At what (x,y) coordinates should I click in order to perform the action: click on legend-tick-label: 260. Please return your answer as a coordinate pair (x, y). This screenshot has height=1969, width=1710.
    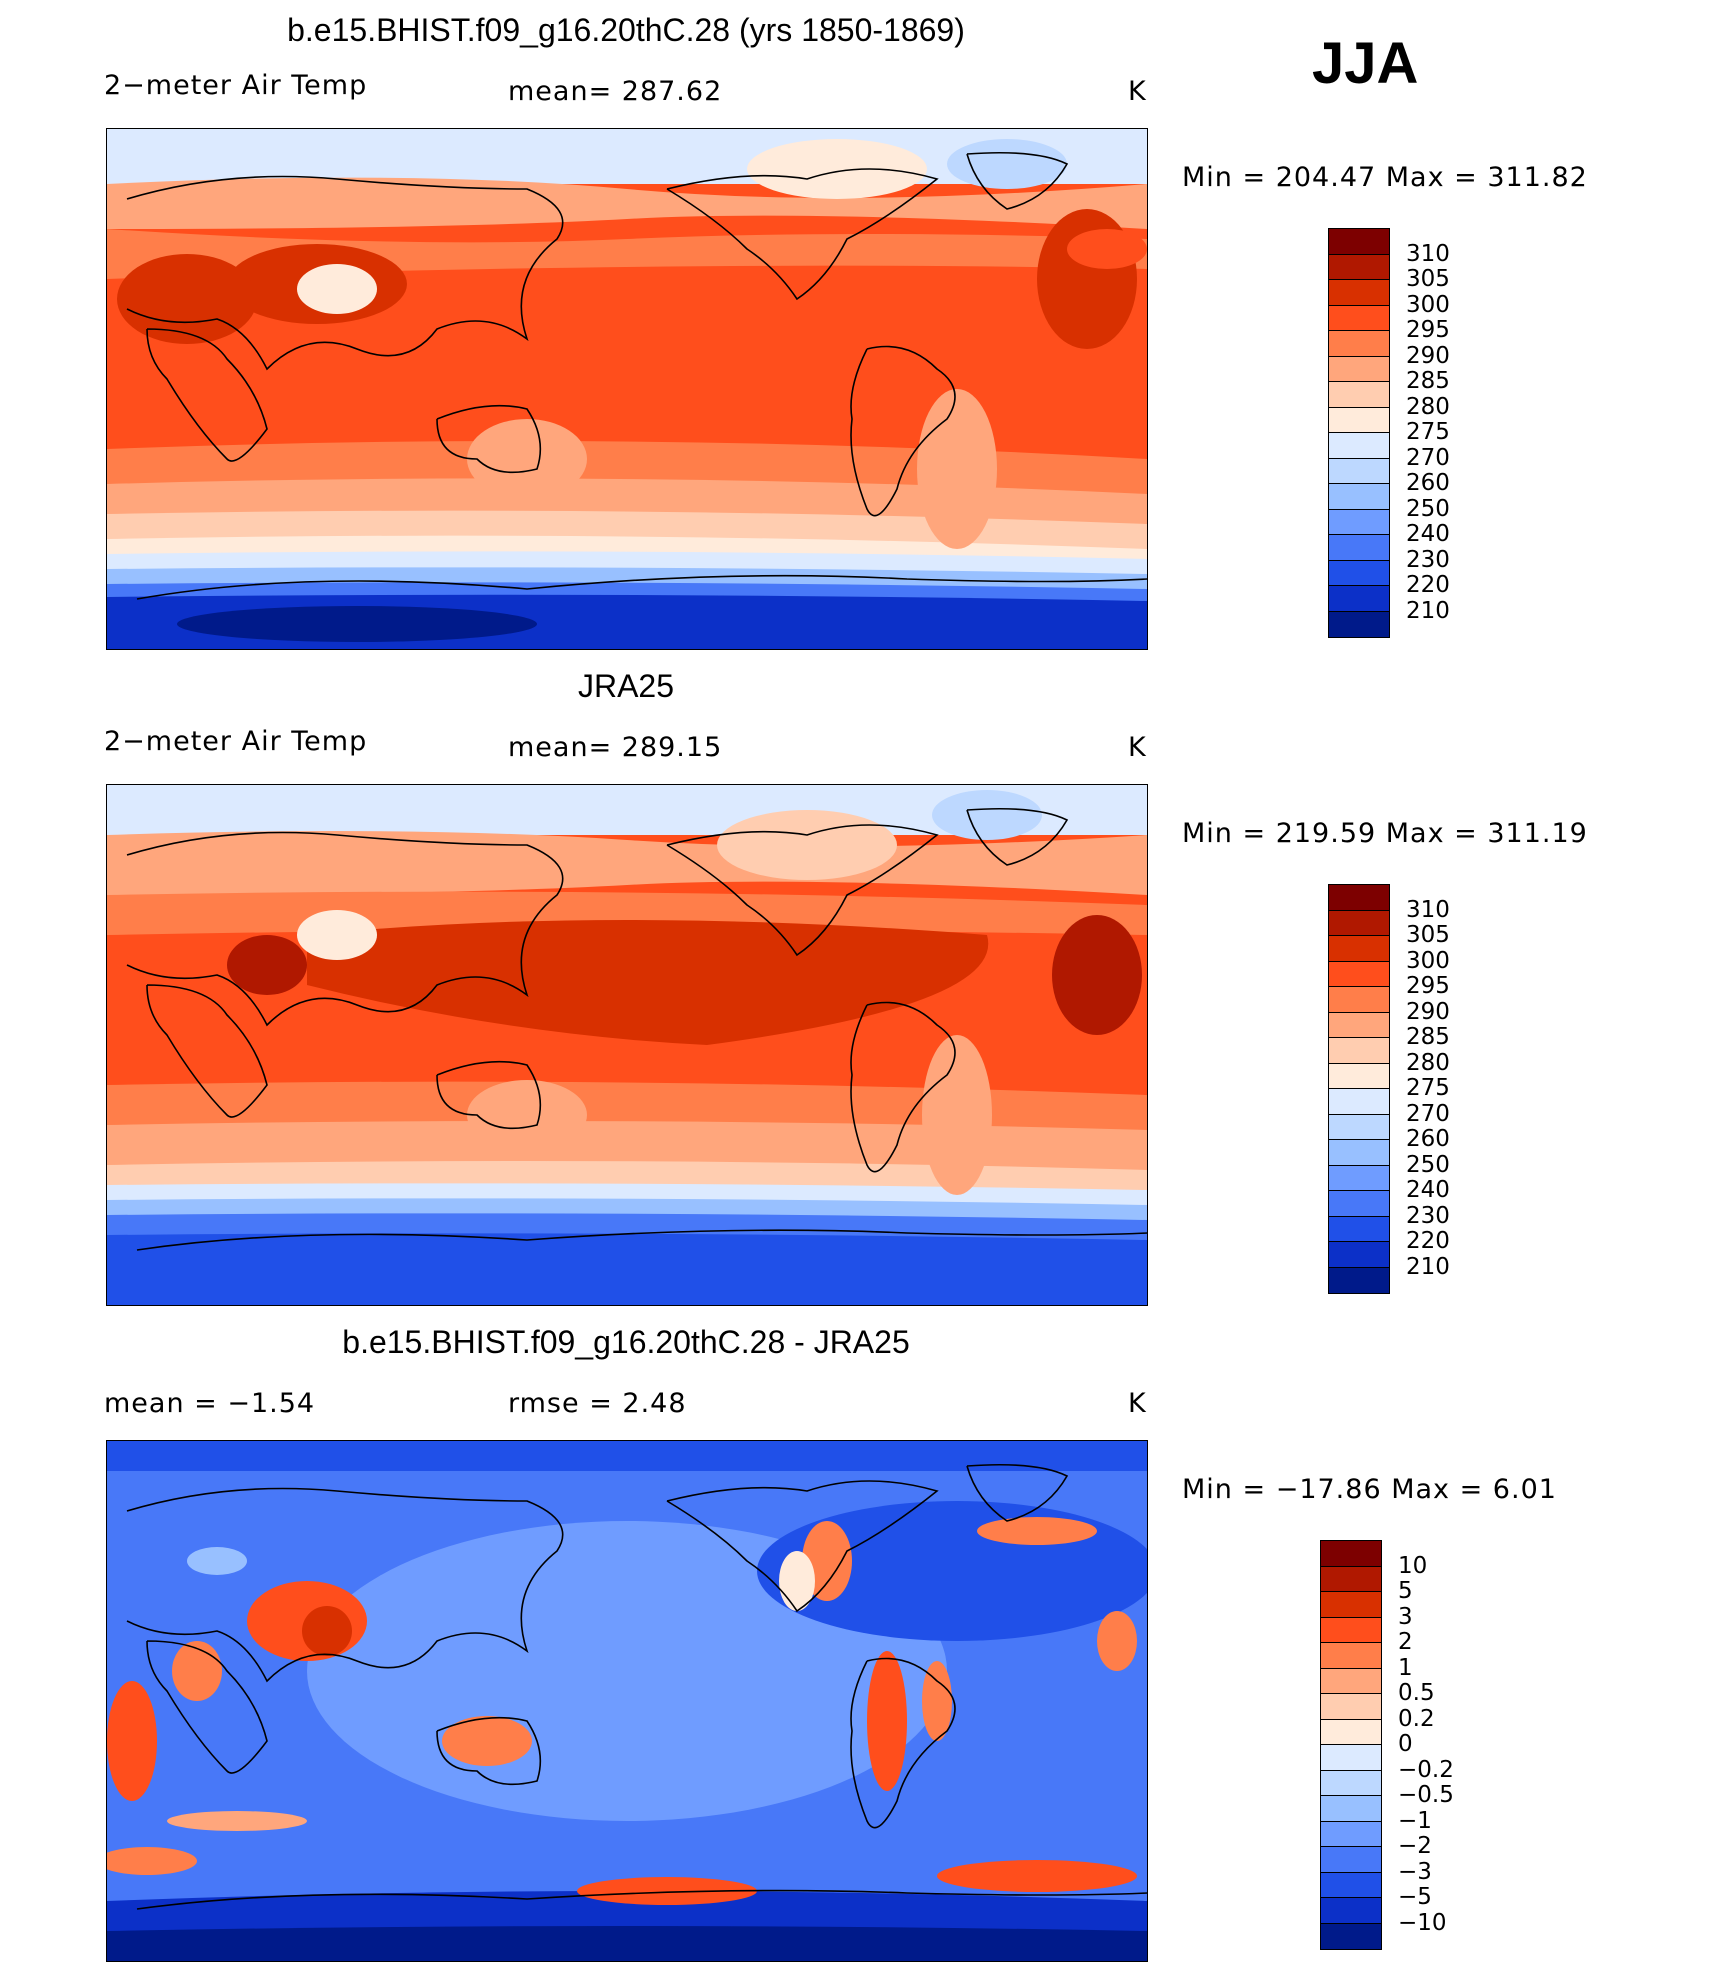
    Looking at the image, I should click on (1428, 483).